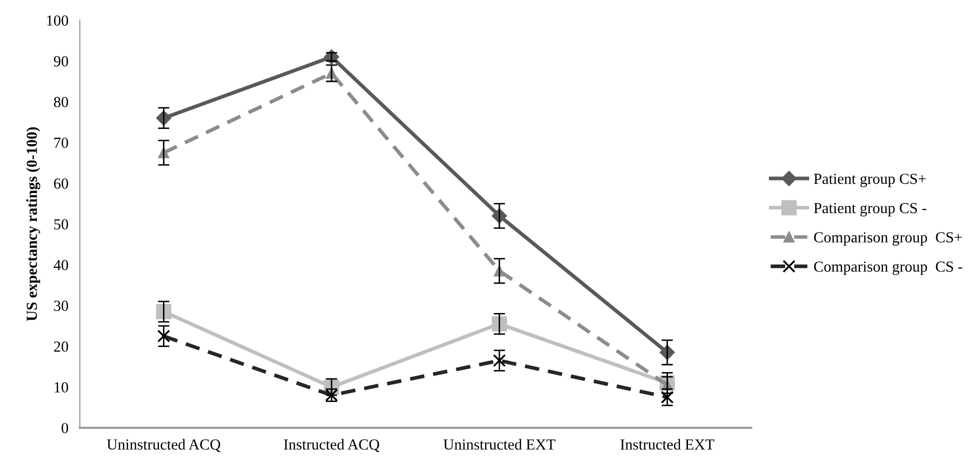 The height and width of the screenshot is (460, 973). Describe the element at coordinates (499, 444) in the screenshot. I see `x-tick-label: Uninstructed EXT` at that location.